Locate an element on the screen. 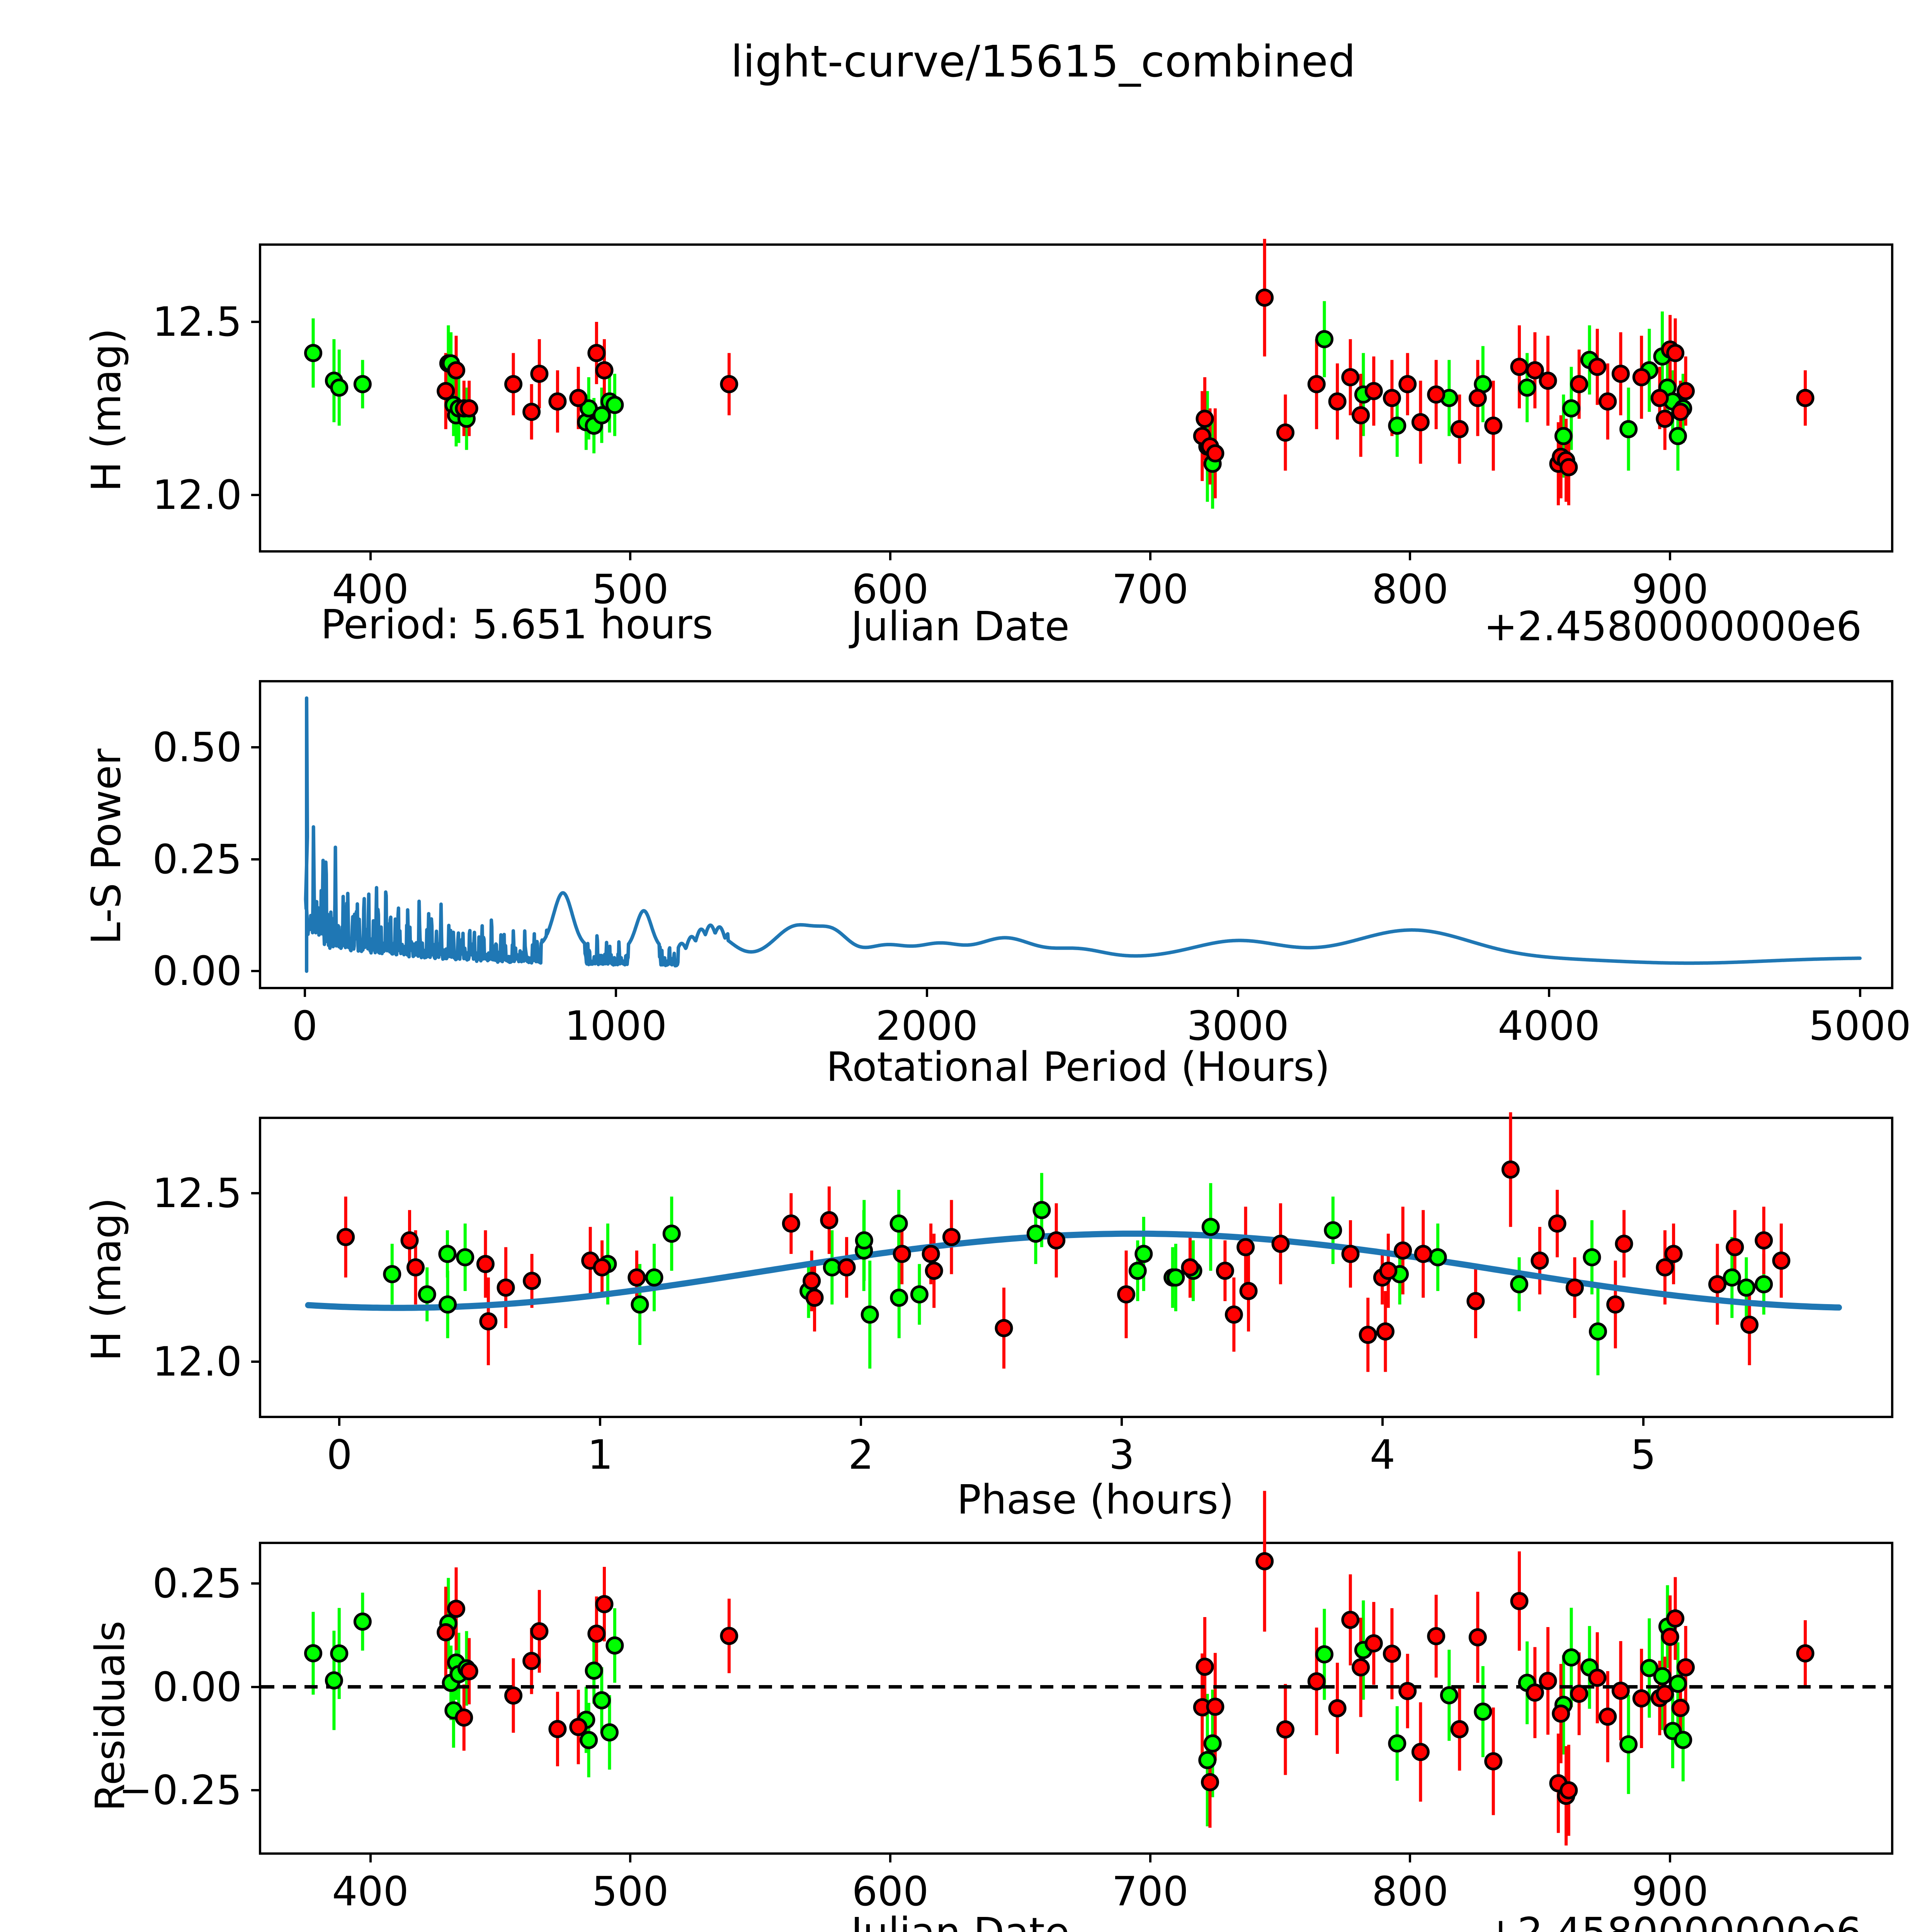 The image size is (1932, 1932). light-curve-xtick-label-0: 400 is located at coordinates (371, 589).